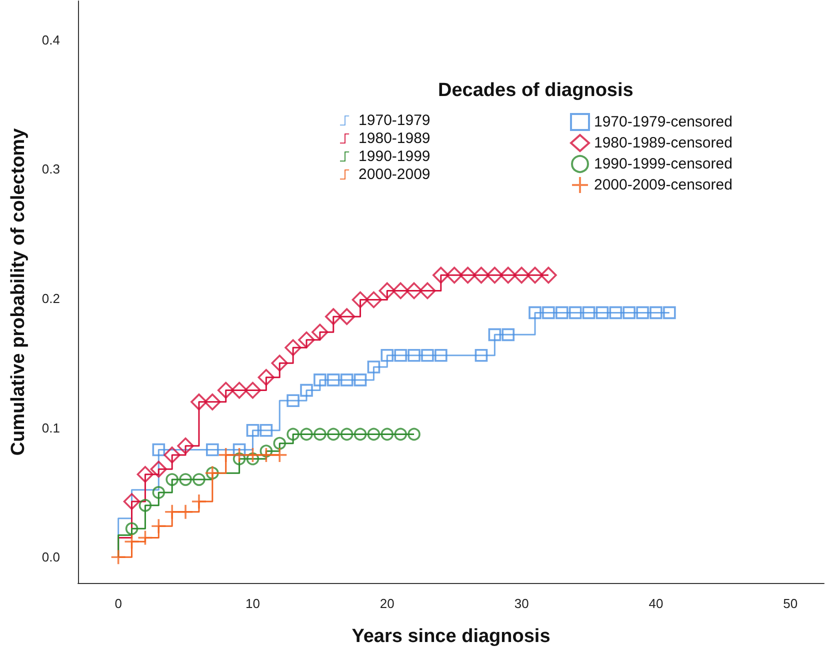  I want to click on legend-title: Decades of diagnosis, so click(536, 90).